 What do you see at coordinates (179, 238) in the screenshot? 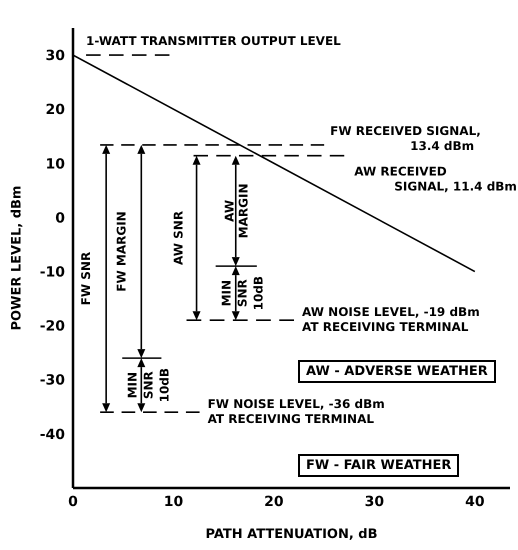
I see `annotation: AW SNR` at bounding box center [179, 238].